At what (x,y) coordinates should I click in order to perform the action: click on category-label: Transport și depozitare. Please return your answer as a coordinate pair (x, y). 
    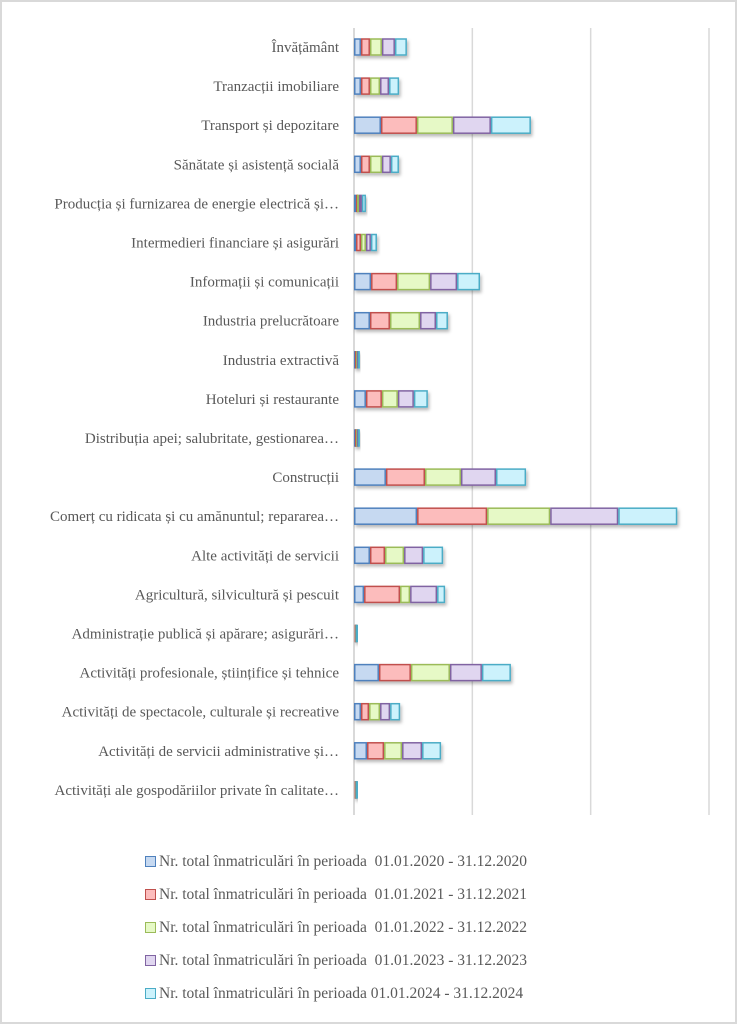
    Looking at the image, I should click on (270, 126).